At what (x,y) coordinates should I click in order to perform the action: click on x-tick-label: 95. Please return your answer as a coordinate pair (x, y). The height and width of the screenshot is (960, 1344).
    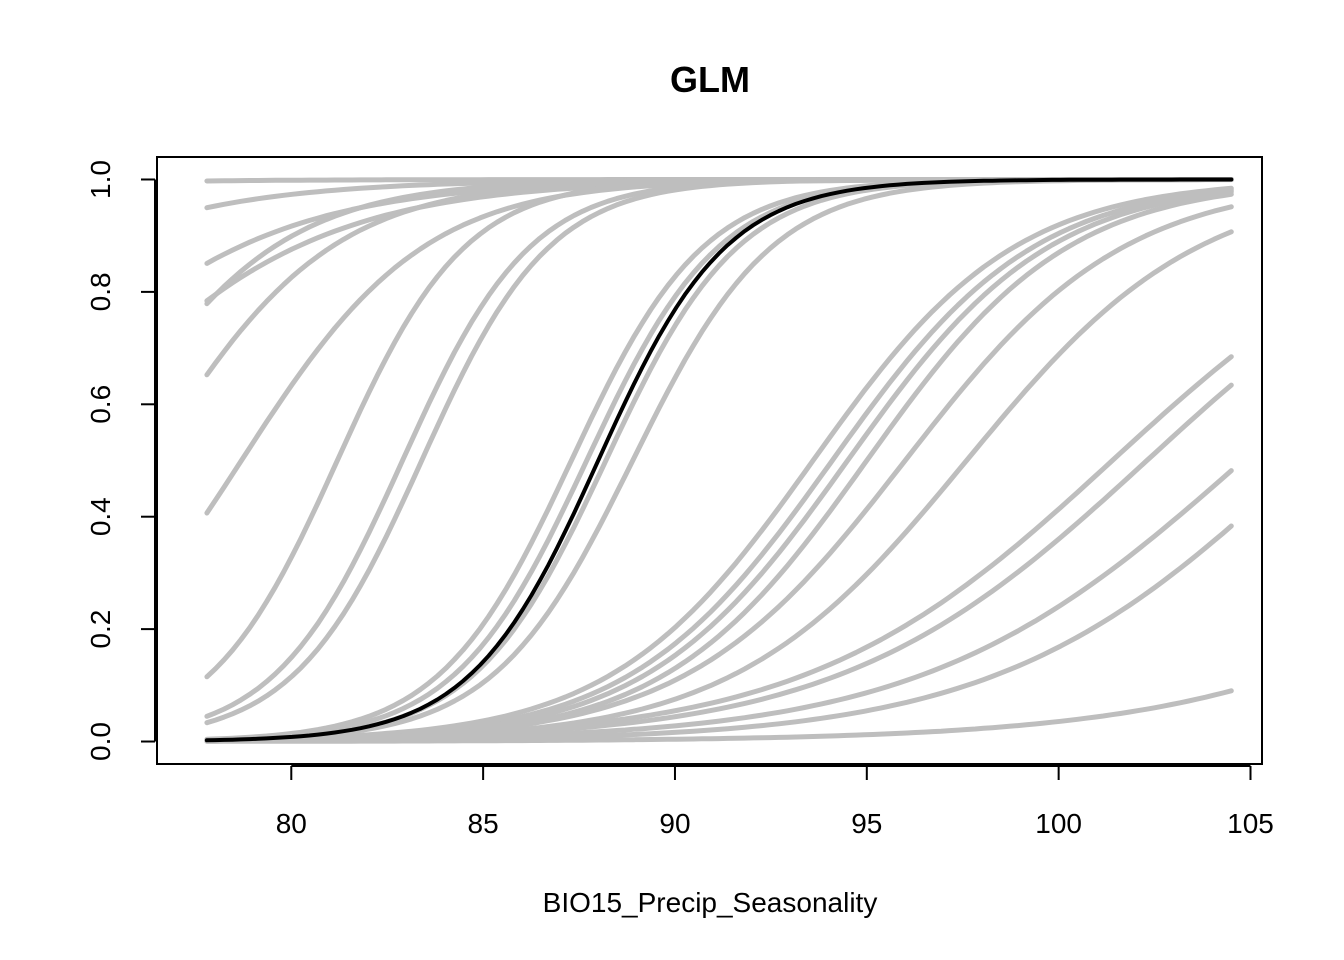
    Looking at the image, I should click on (866, 823).